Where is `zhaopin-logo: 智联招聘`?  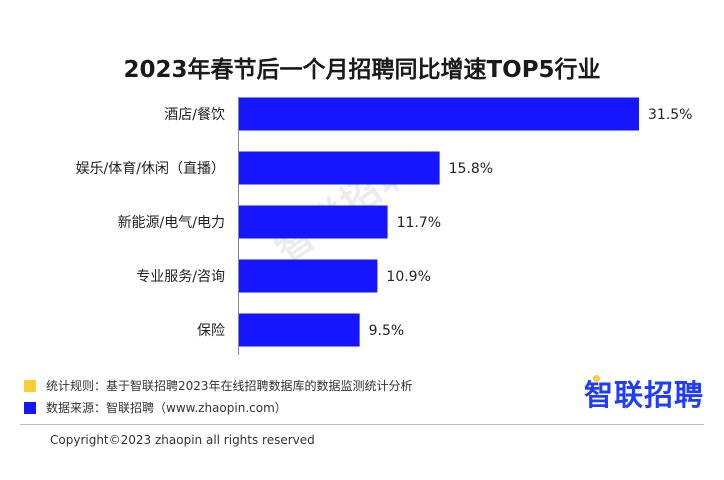 zhaopin-logo: 智联招聘 is located at coordinates (644, 393).